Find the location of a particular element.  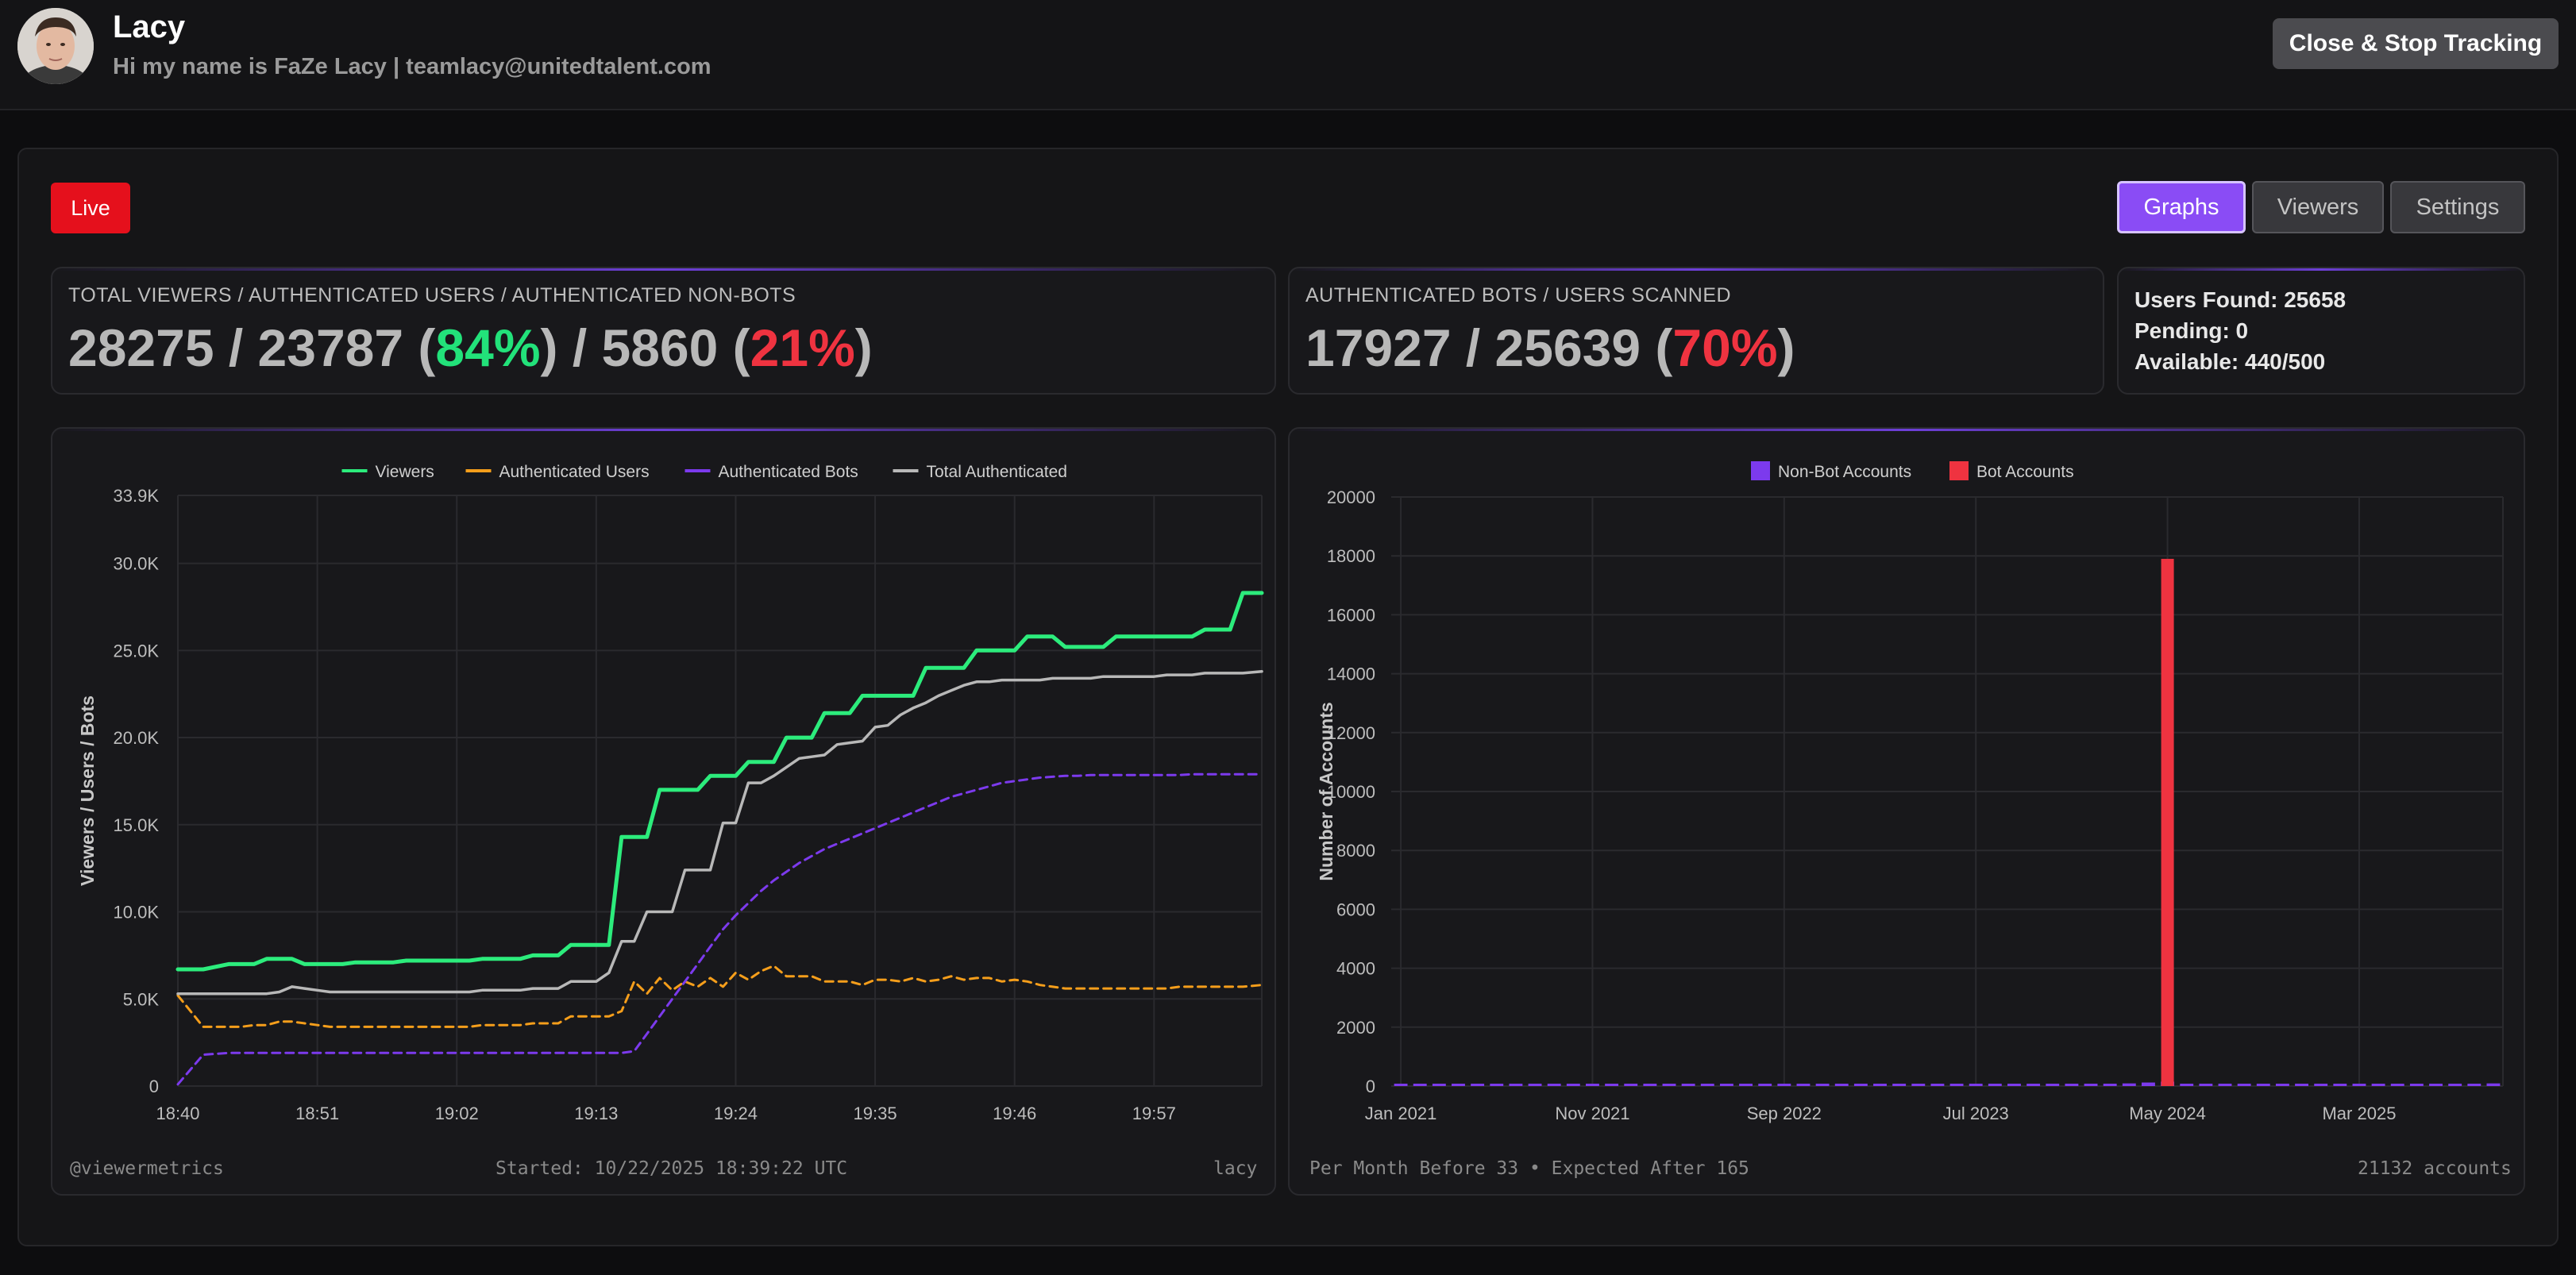

users-found-text: Users Found: 25658 is located at coordinates (2240, 299).